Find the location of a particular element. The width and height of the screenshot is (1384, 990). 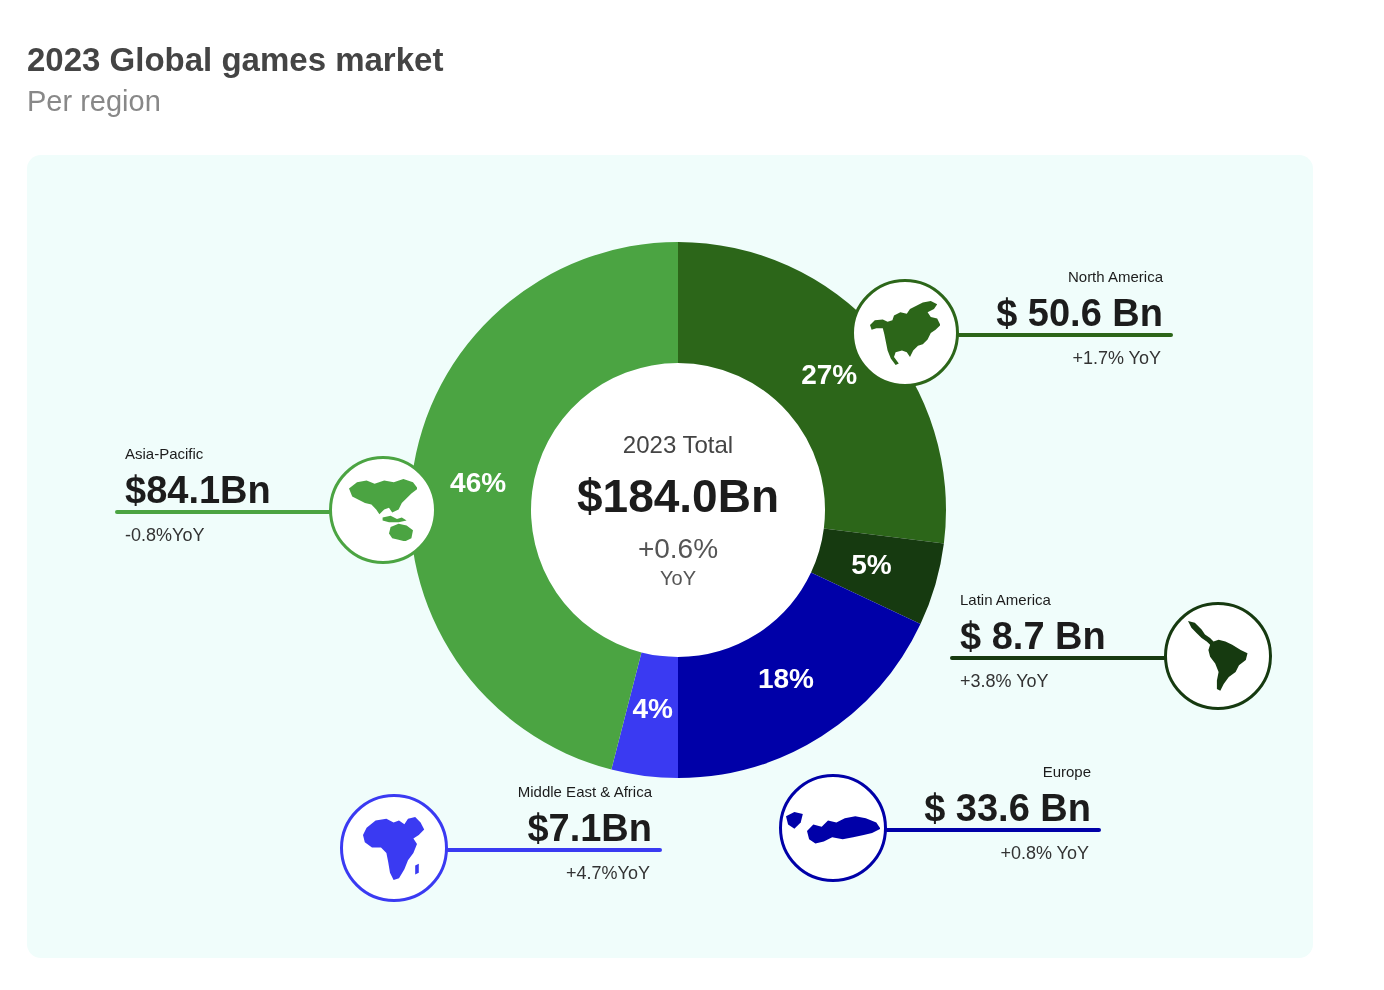

slice-label: Middle East & Africa is located at coordinates (584, 792).